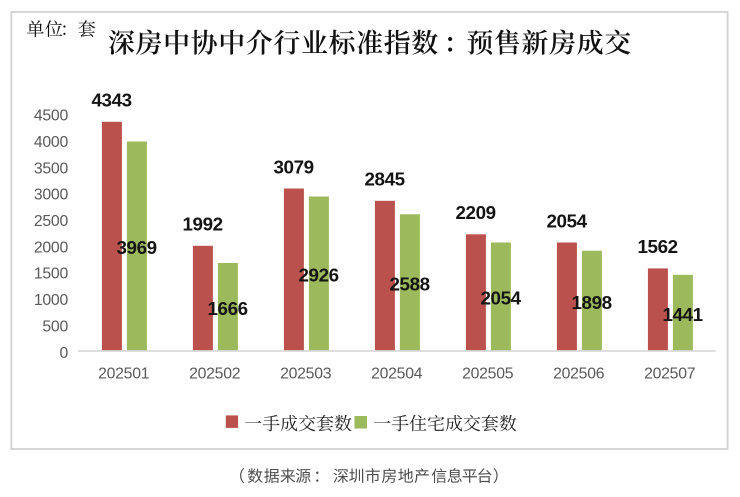 The height and width of the screenshot is (497, 740). What do you see at coordinates (137, 247) in the screenshot?
I see `svg-text: 3969` at bounding box center [137, 247].